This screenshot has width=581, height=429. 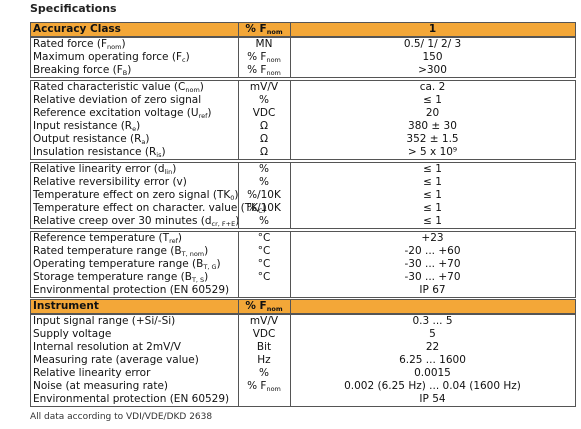 What do you see at coordinates (432, 70) in the screenshot?
I see `text: >300` at bounding box center [432, 70].